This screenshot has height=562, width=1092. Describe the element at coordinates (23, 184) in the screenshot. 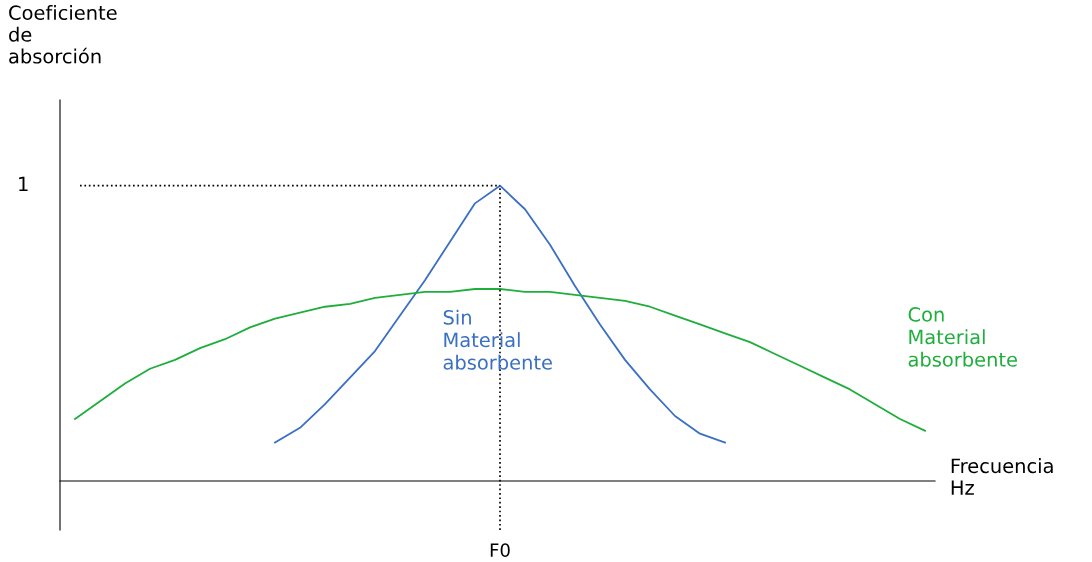

I see `ref-line-label: 1` at that location.